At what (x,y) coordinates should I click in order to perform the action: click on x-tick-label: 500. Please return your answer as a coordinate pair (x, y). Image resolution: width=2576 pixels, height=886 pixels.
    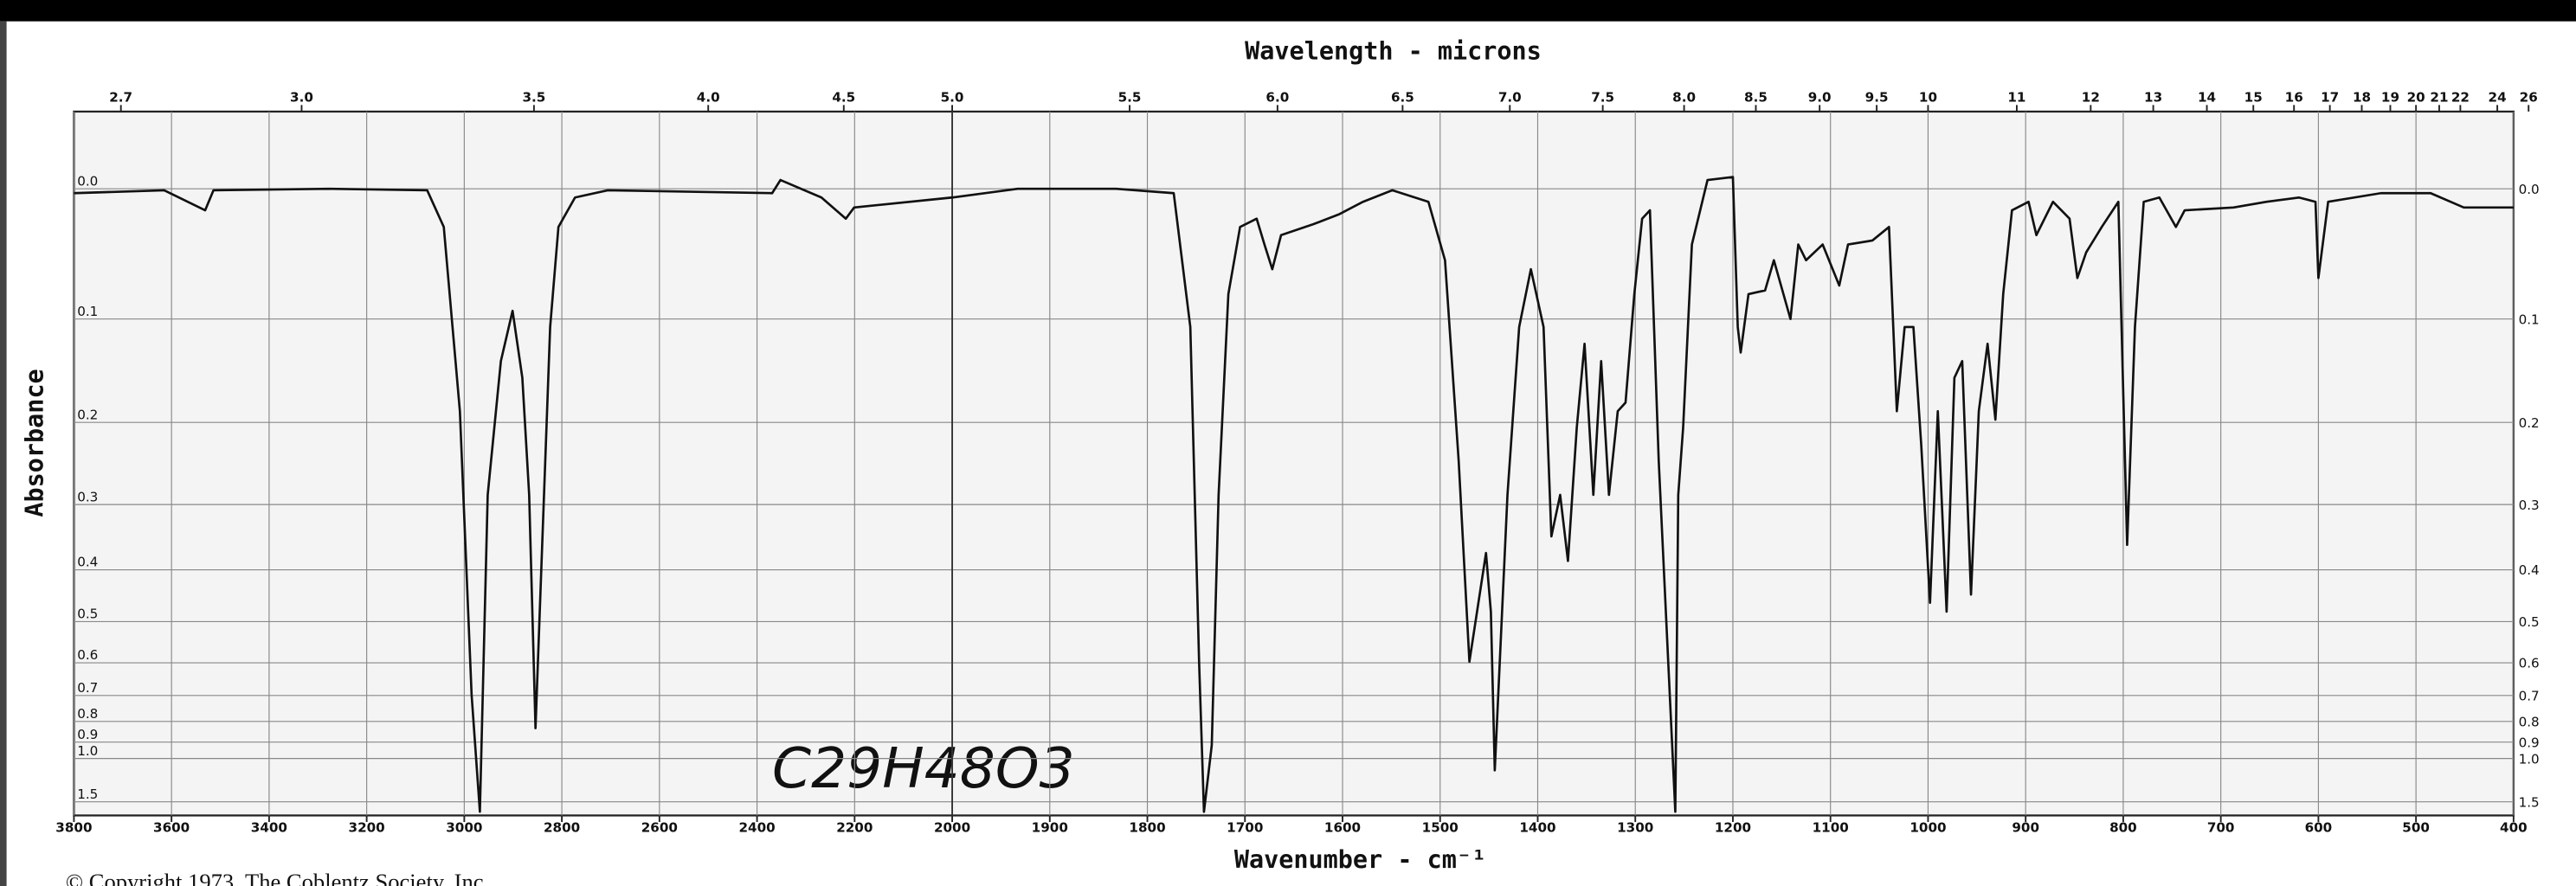
    Looking at the image, I should click on (2416, 827).